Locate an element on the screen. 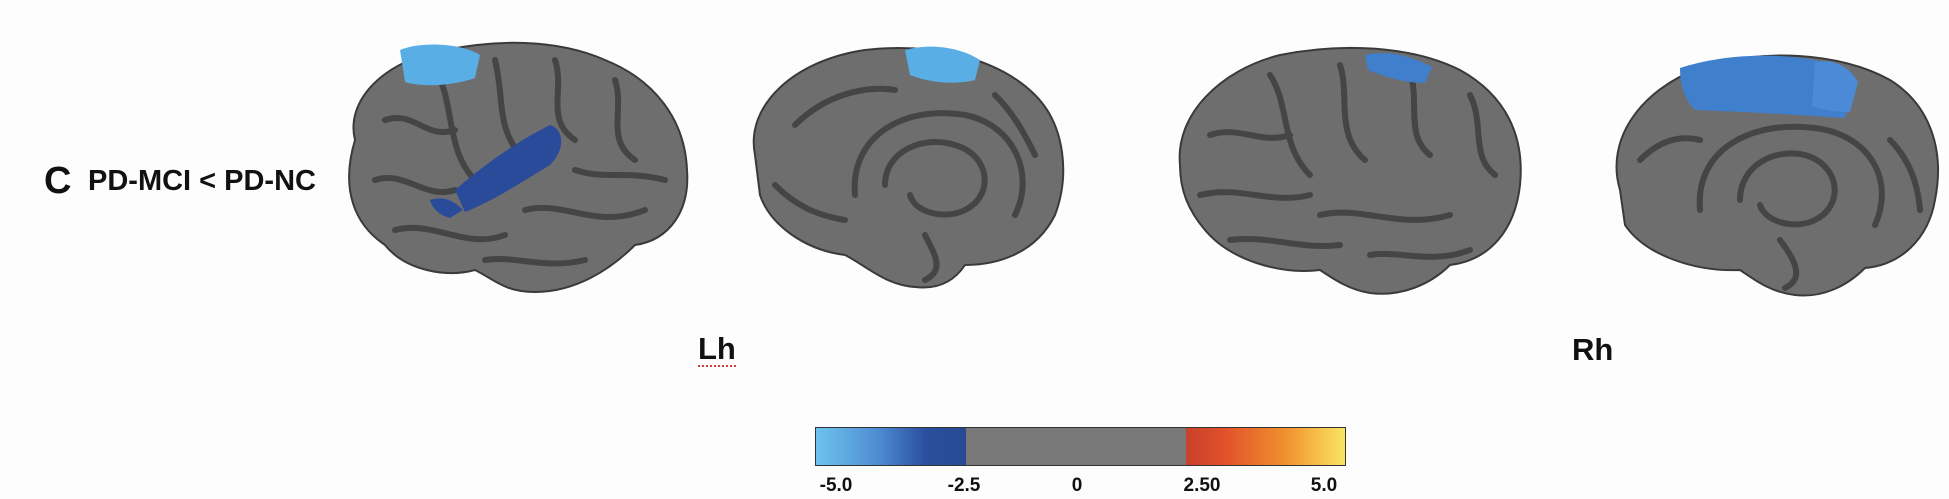  lh-medial-cluster is located at coordinates (942, 64).